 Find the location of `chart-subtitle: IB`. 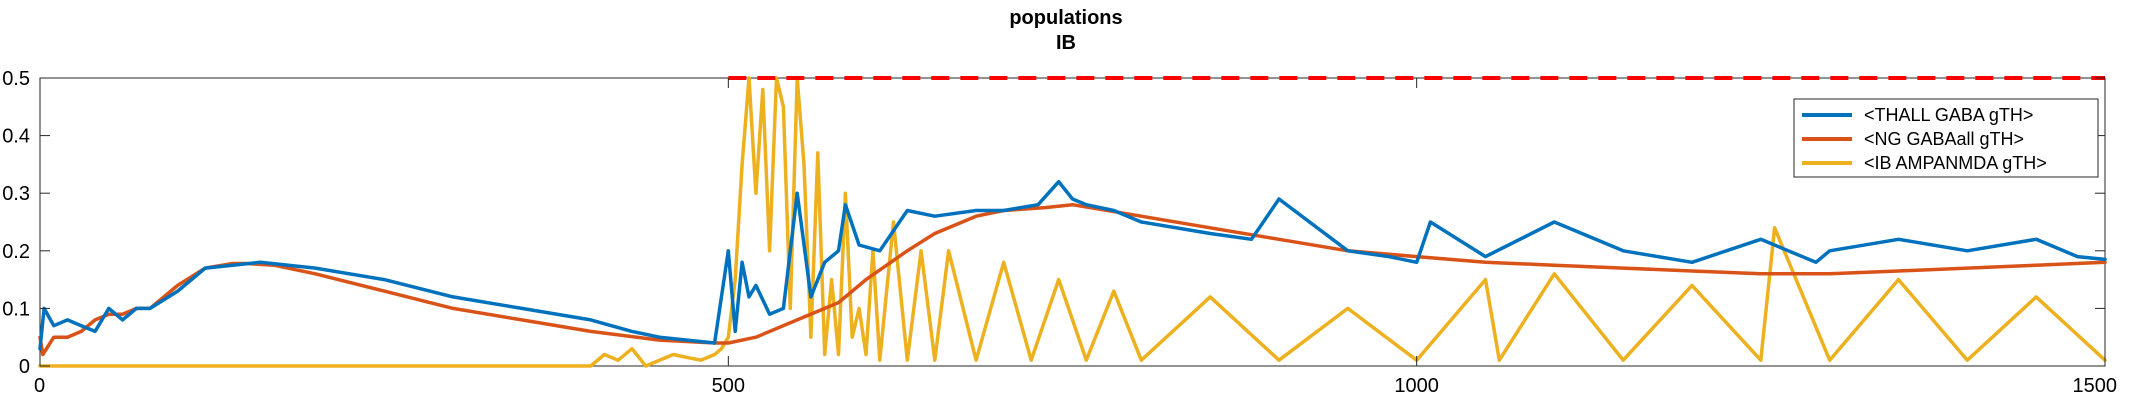

chart-subtitle: IB is located at coordinates (1066, 43).